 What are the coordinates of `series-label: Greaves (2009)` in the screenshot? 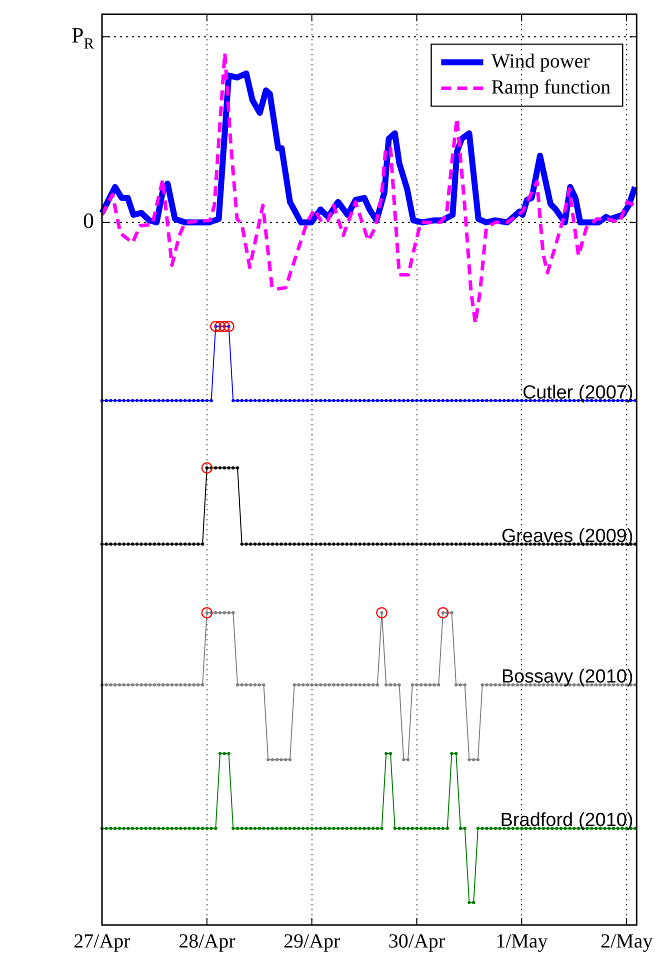 It's located at (567, 536).